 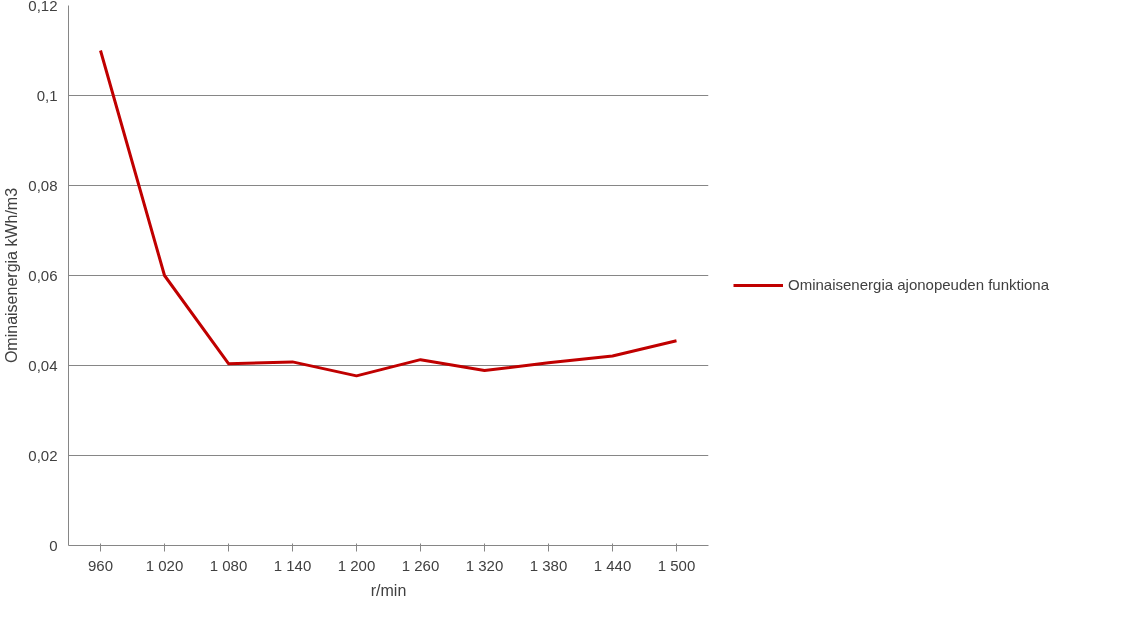 I want to click on x-tick-label: 1 320, so click(x=484, y=565).